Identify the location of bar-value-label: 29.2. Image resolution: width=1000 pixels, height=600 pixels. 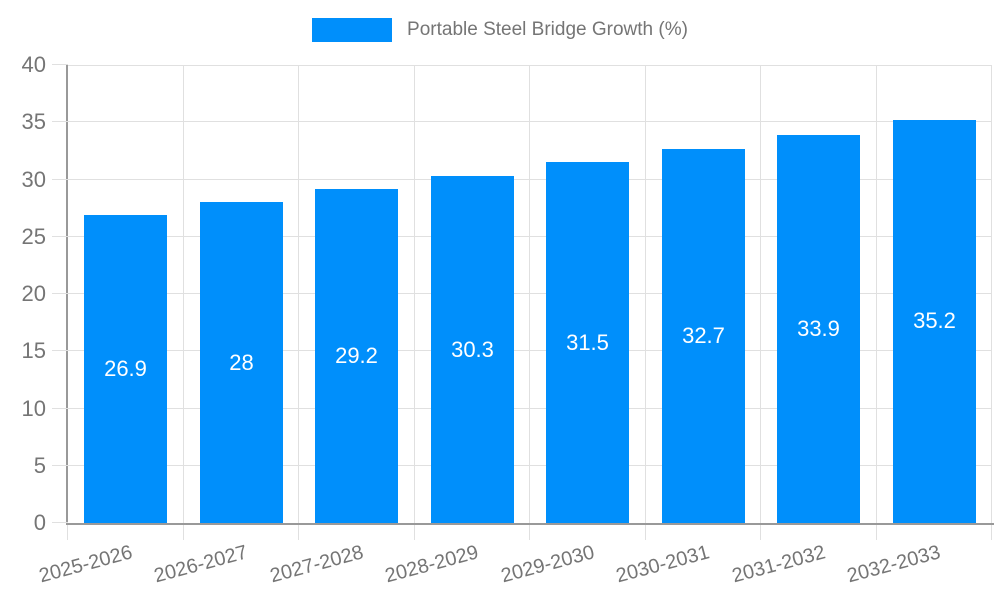
(356, 355).